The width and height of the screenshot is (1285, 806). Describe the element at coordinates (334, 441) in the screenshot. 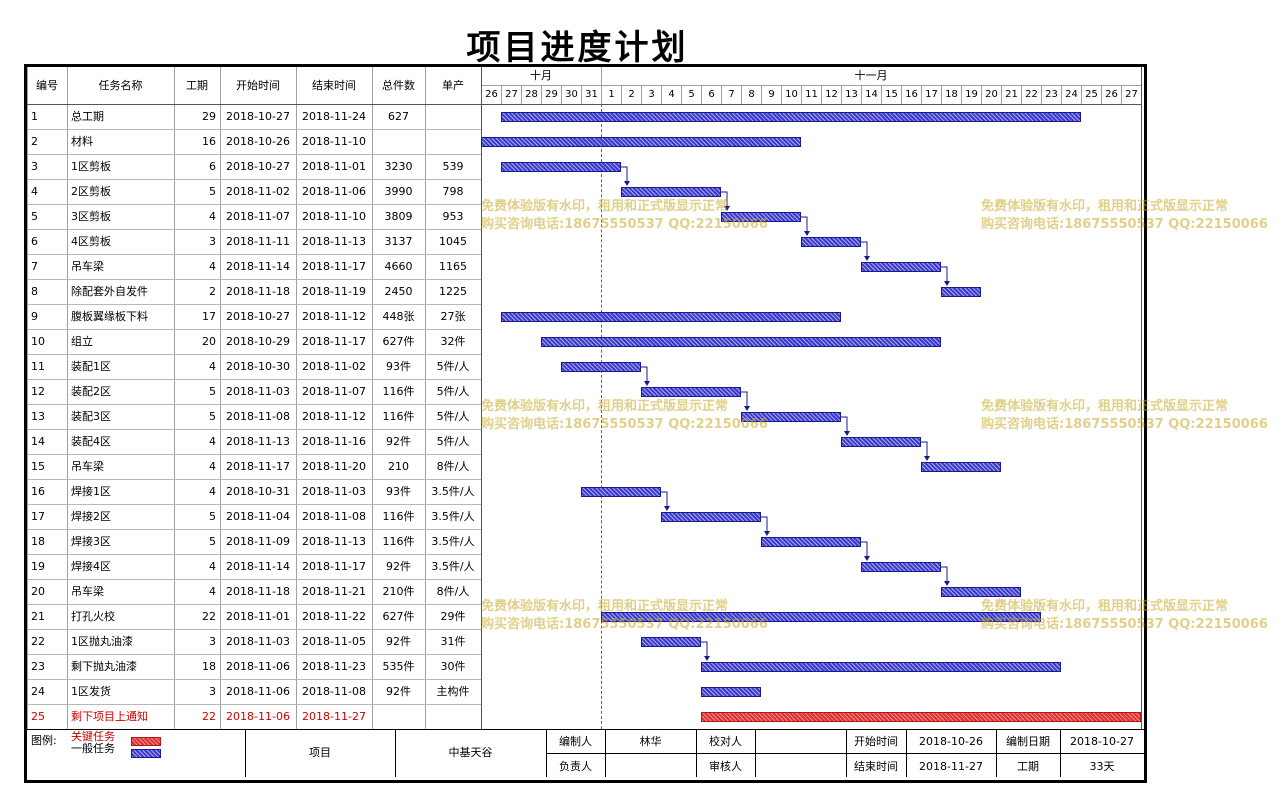

I see `task-end: 2018-11-16` at that location.